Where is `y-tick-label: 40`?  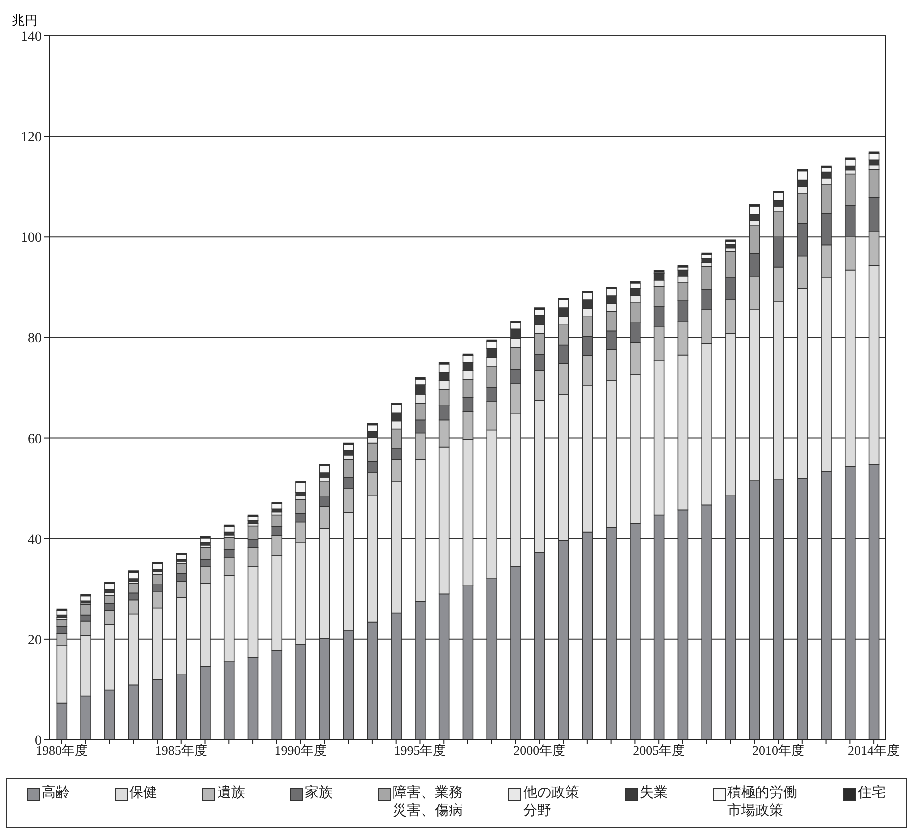
y-tick-label: 40 is located at coordinates (35, 540).